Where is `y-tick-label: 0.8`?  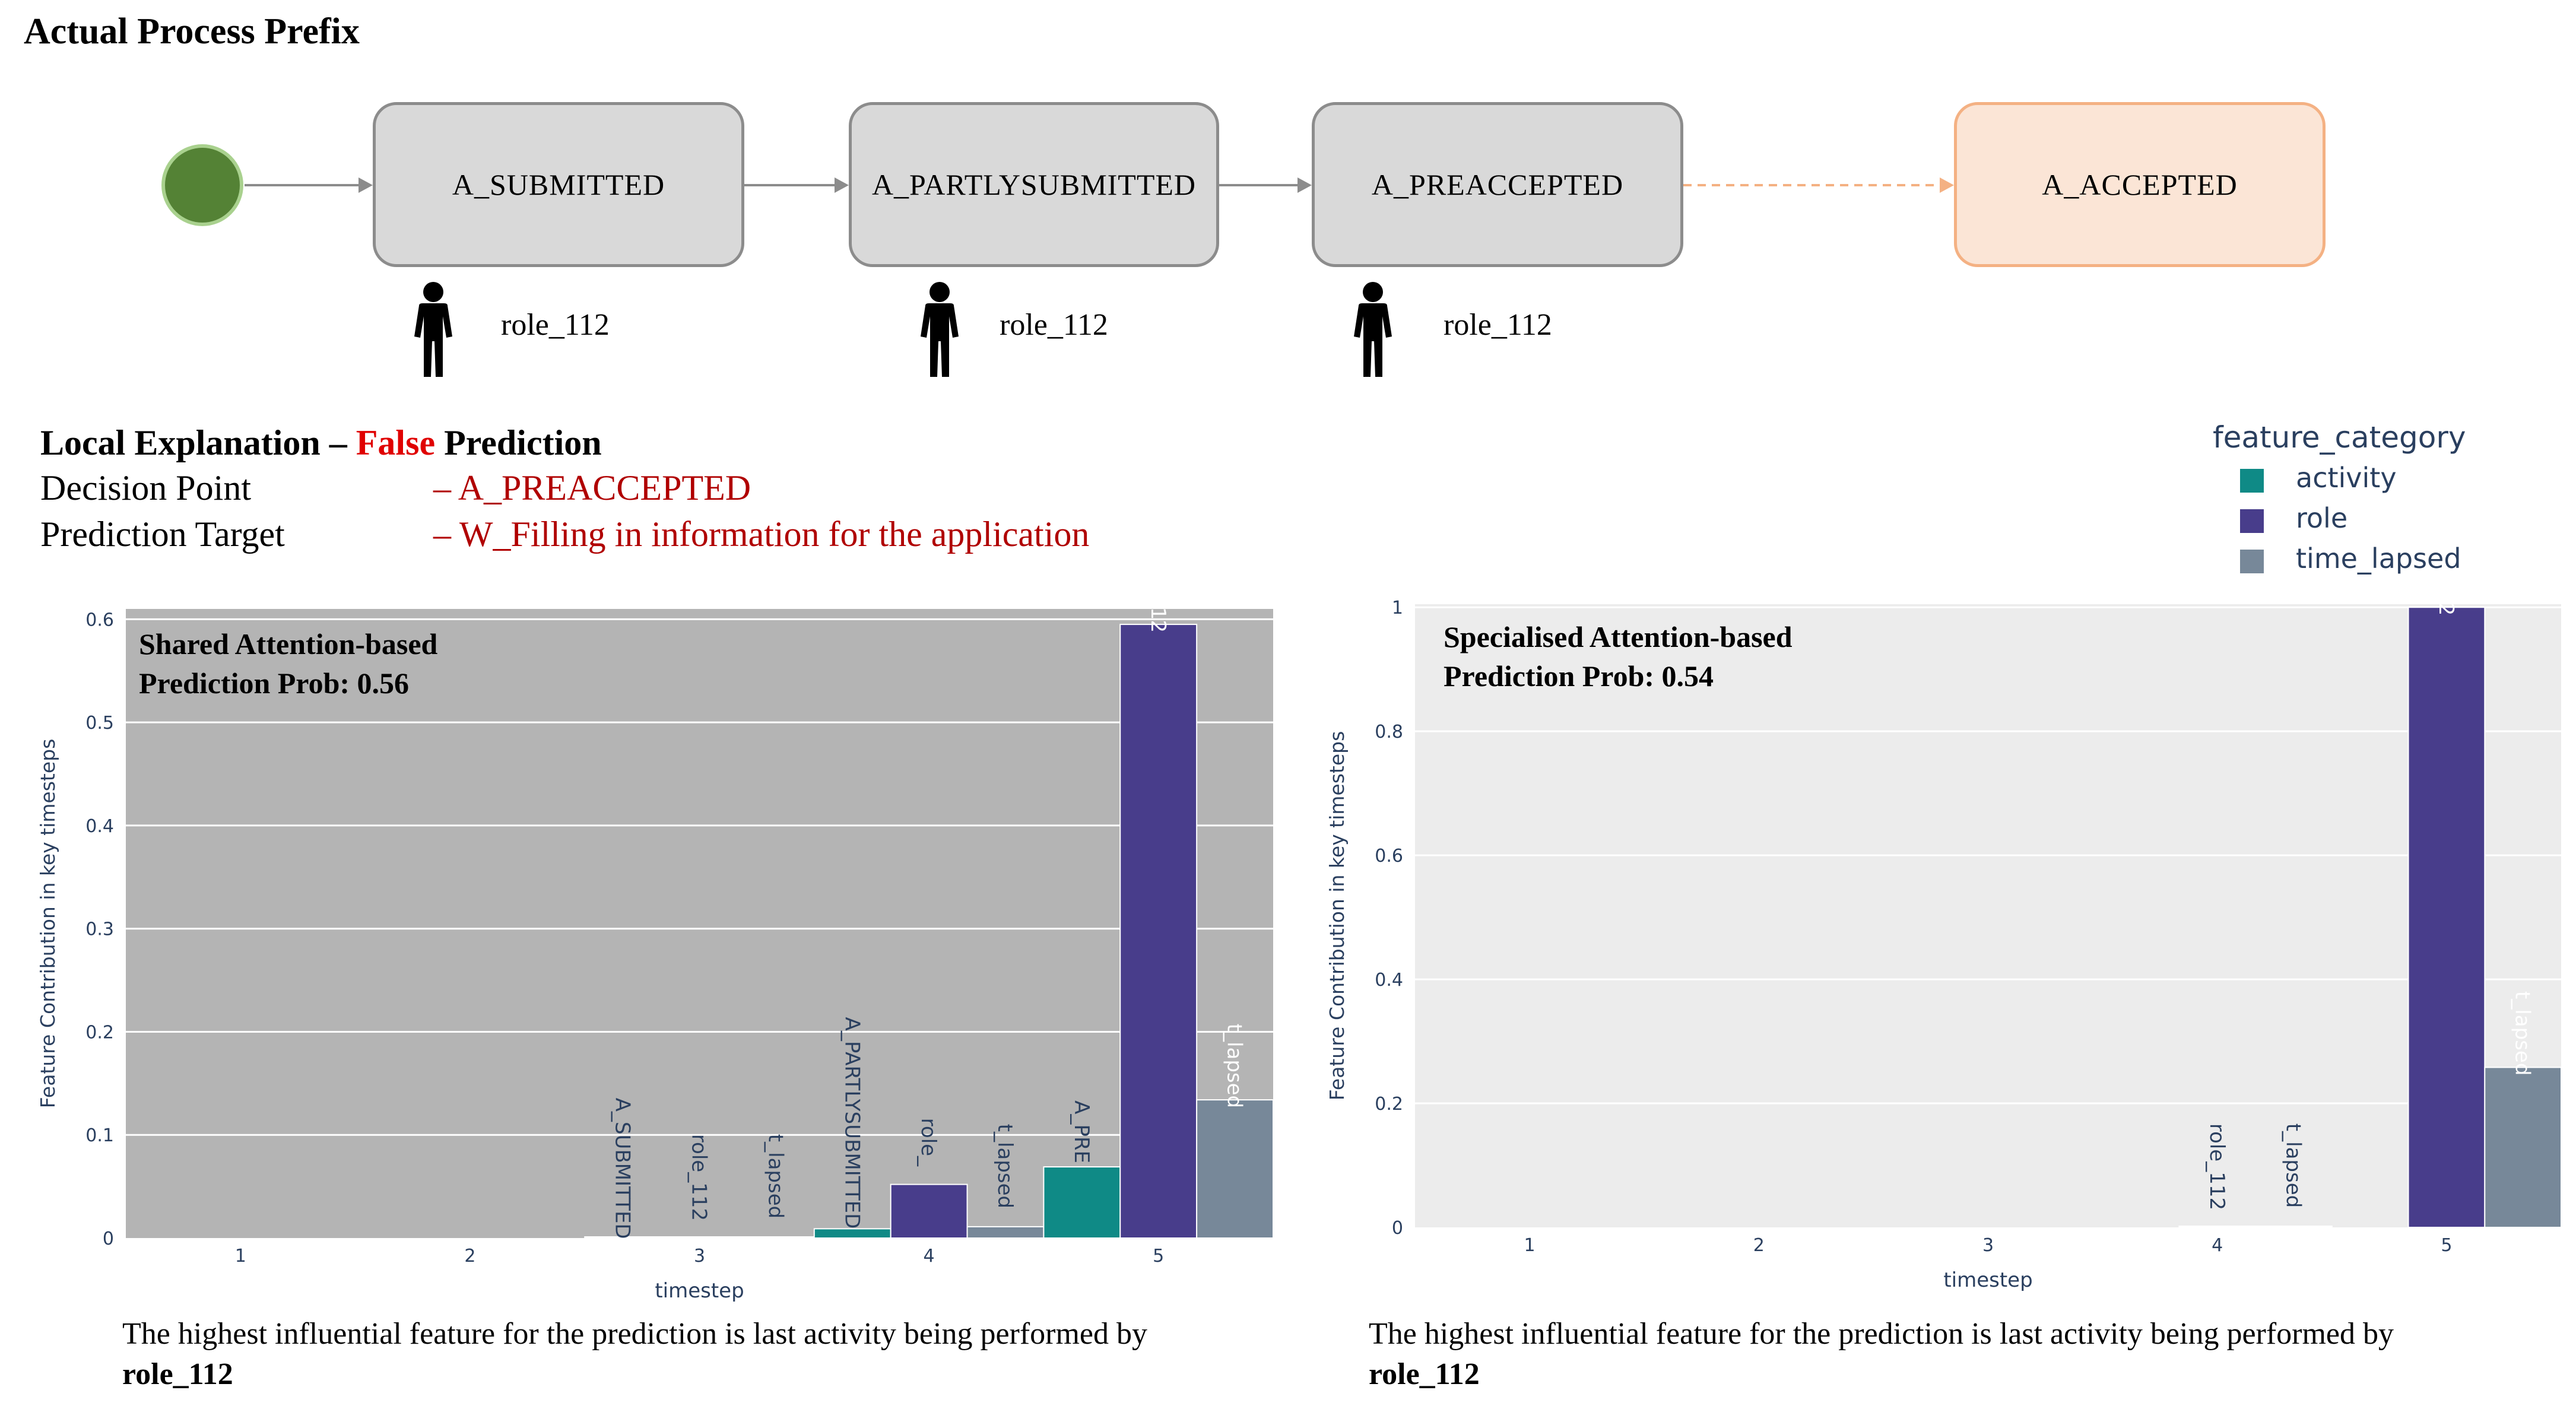
y-tick-label: 0.8 is located at coordinates (1389, 732).